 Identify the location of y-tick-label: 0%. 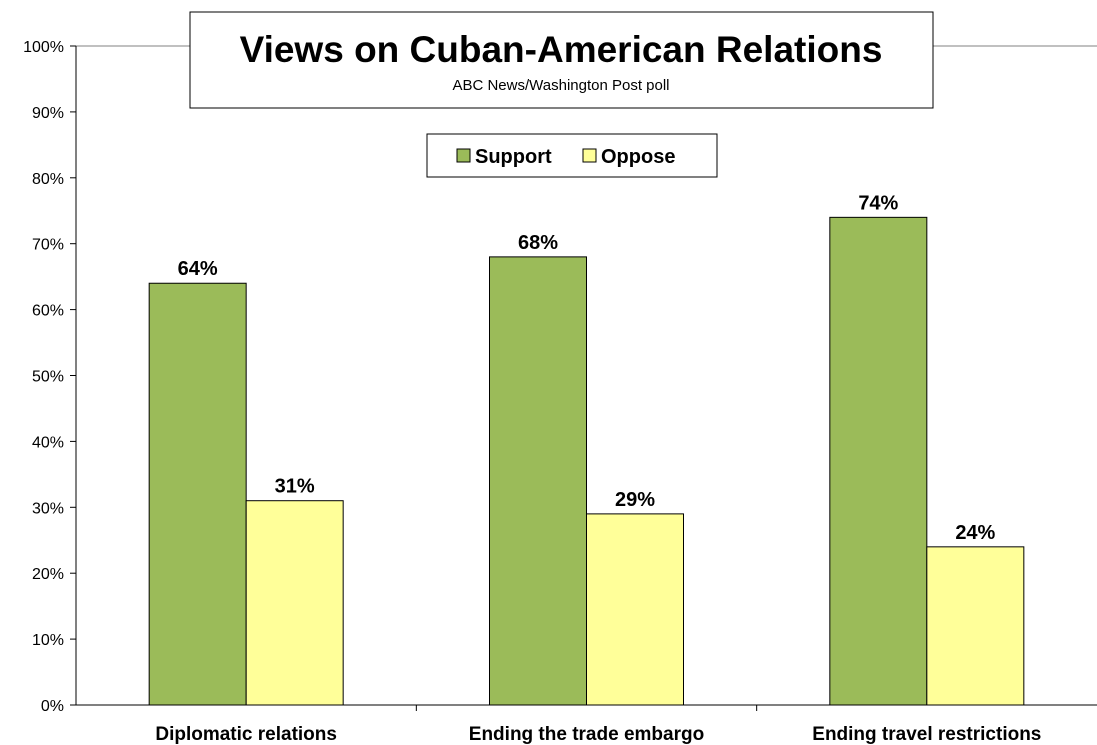
(52, 706).